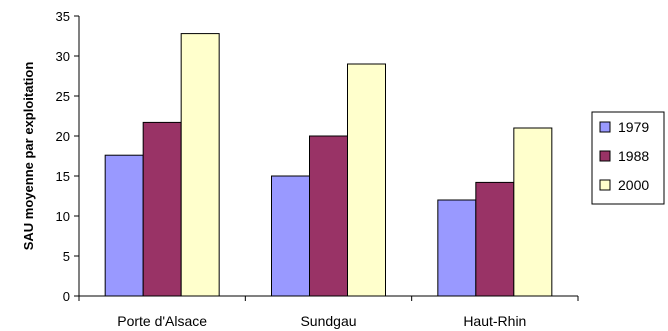 This screenshot has width=668, height=331. I want to click on x-category-label: Sundgau, so click(328, 321).